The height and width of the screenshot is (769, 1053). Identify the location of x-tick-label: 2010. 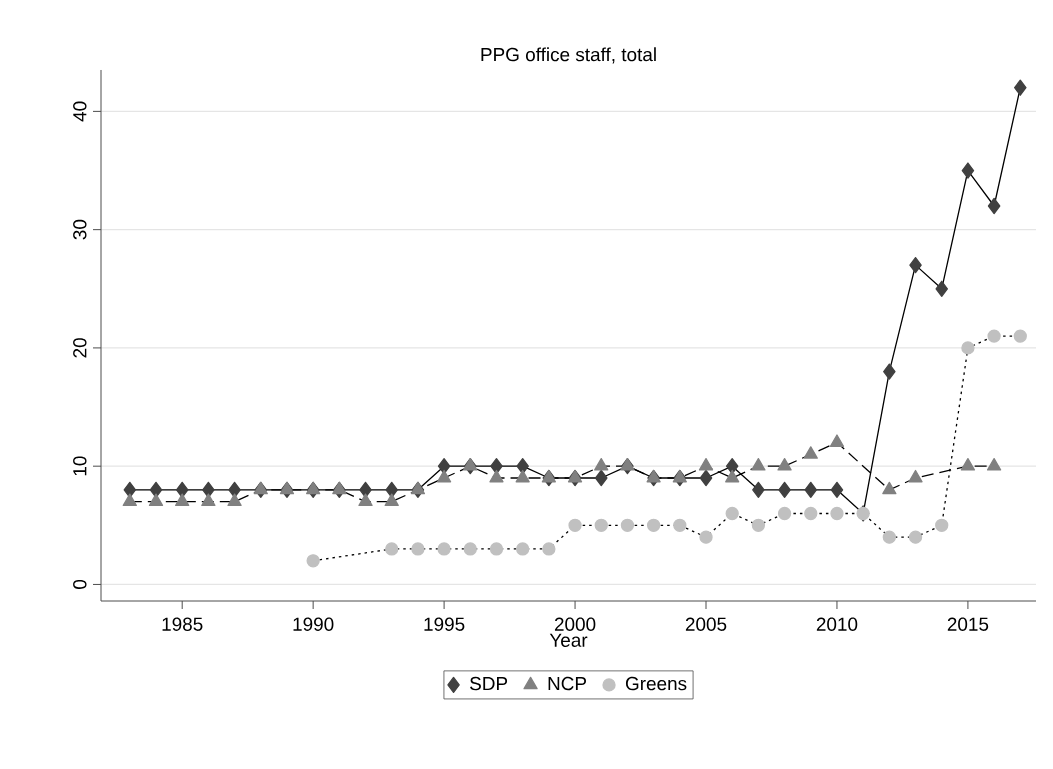
(837, 624).